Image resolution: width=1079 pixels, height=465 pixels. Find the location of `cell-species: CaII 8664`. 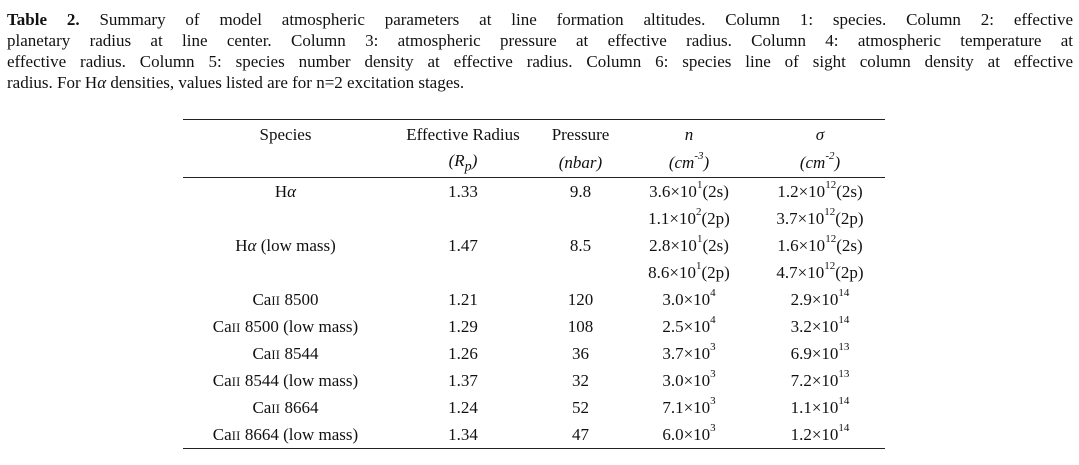

cell-species: CaII 8664 is located at coordinates (285, 407).